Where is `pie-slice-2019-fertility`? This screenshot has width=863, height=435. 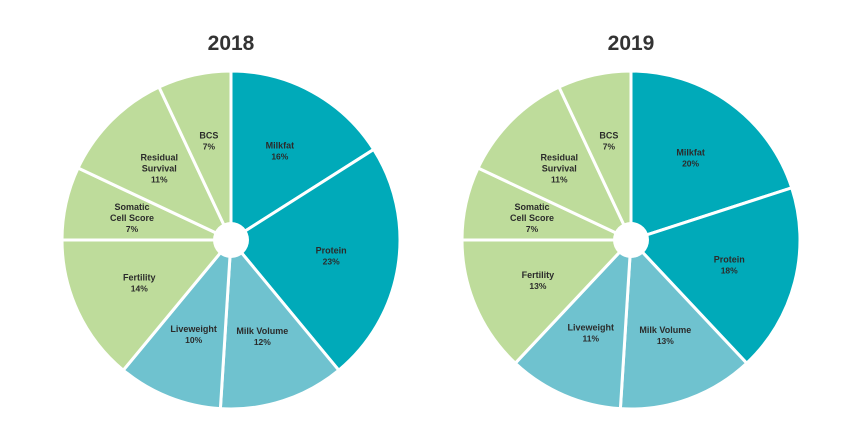
pie-slice-2019-fertility is located at coordinates (546, 301).